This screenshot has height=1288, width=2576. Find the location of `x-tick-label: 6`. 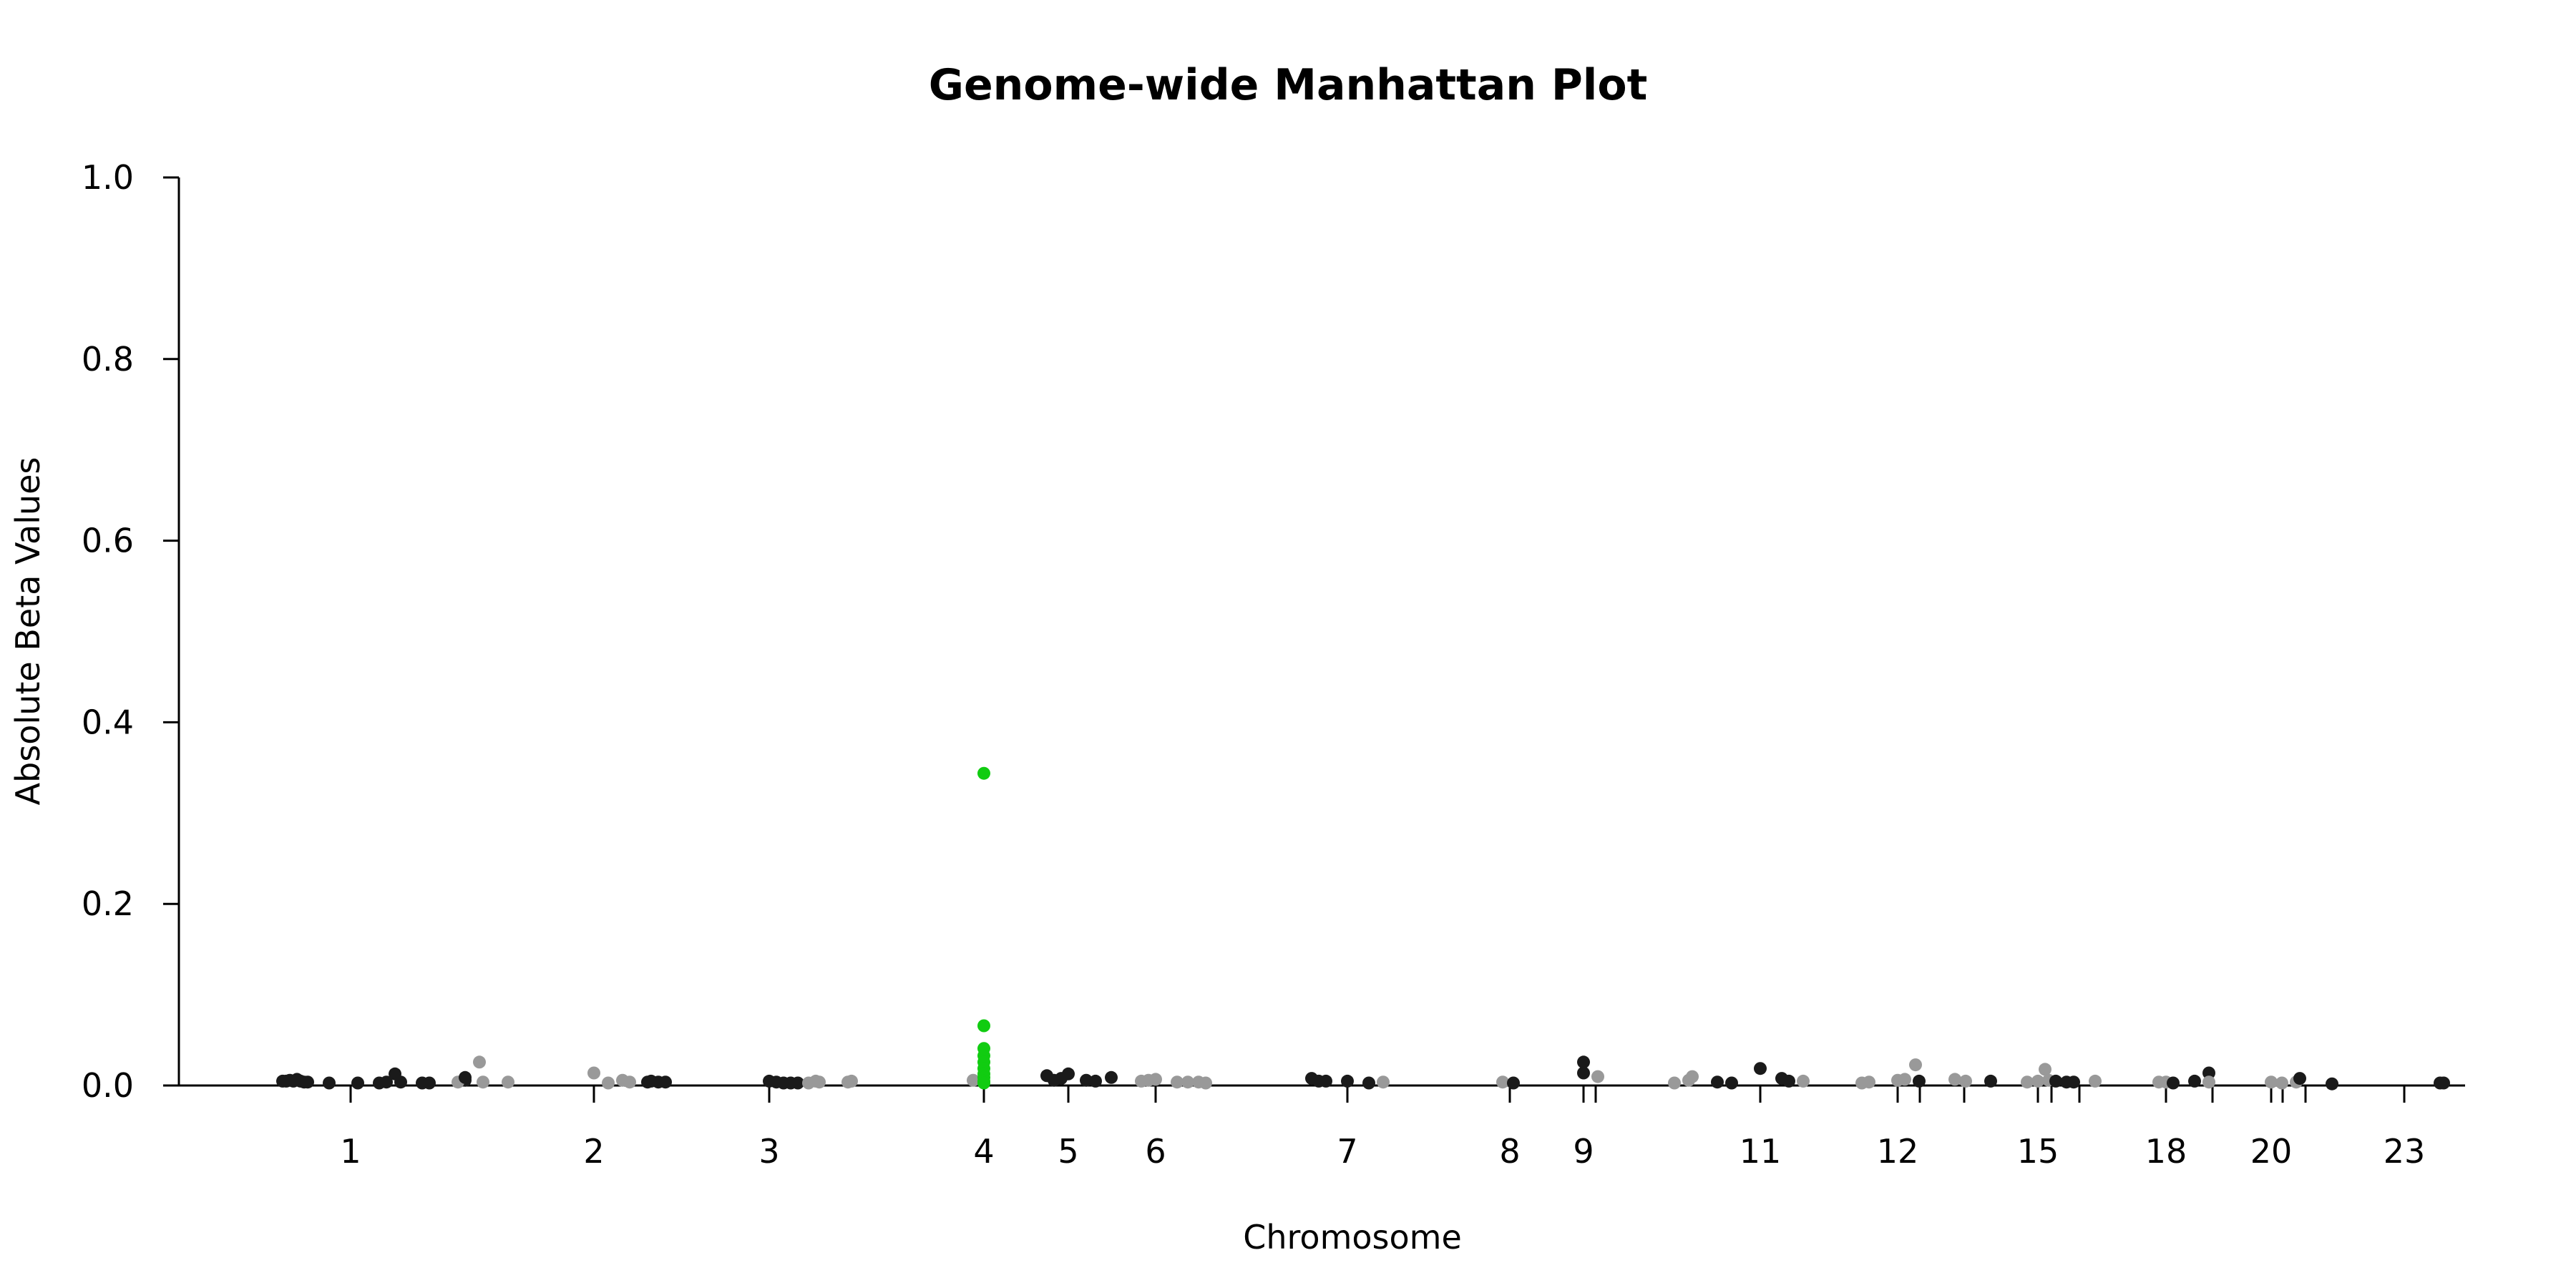

x-tick-label: 6 is located at coordinates (1155, 1151).